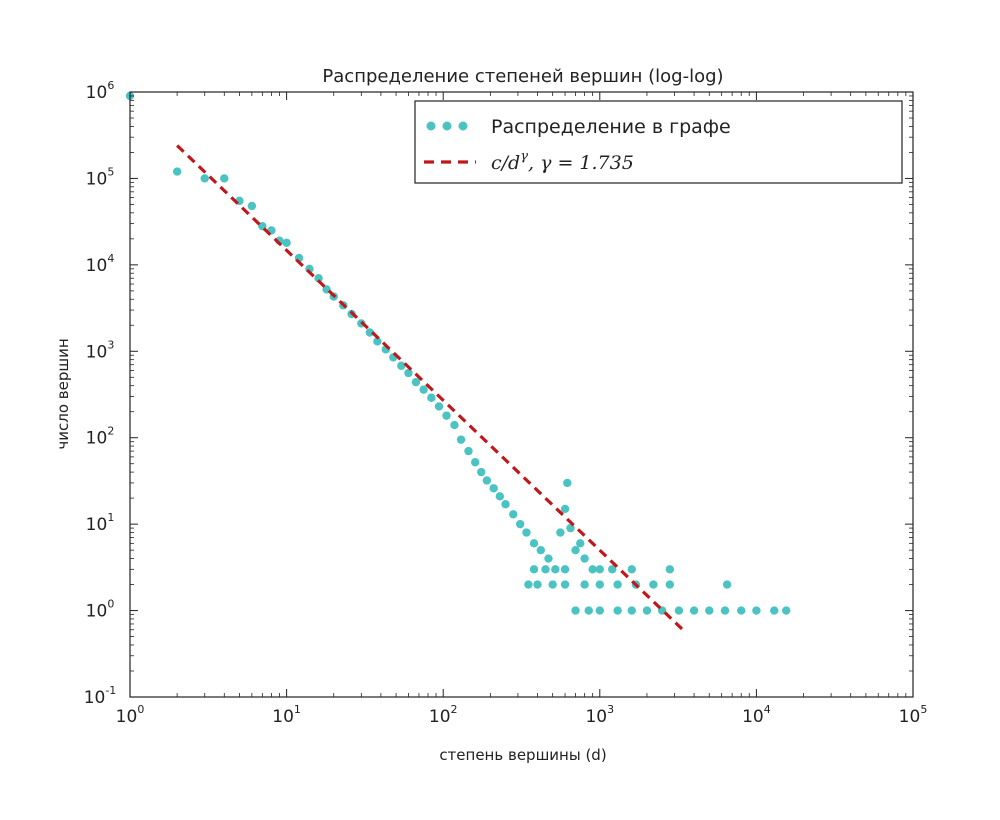 The width and height of the screenshot is (1000, 820). I want to click on x-tick-label: 10², so click(443, 715).